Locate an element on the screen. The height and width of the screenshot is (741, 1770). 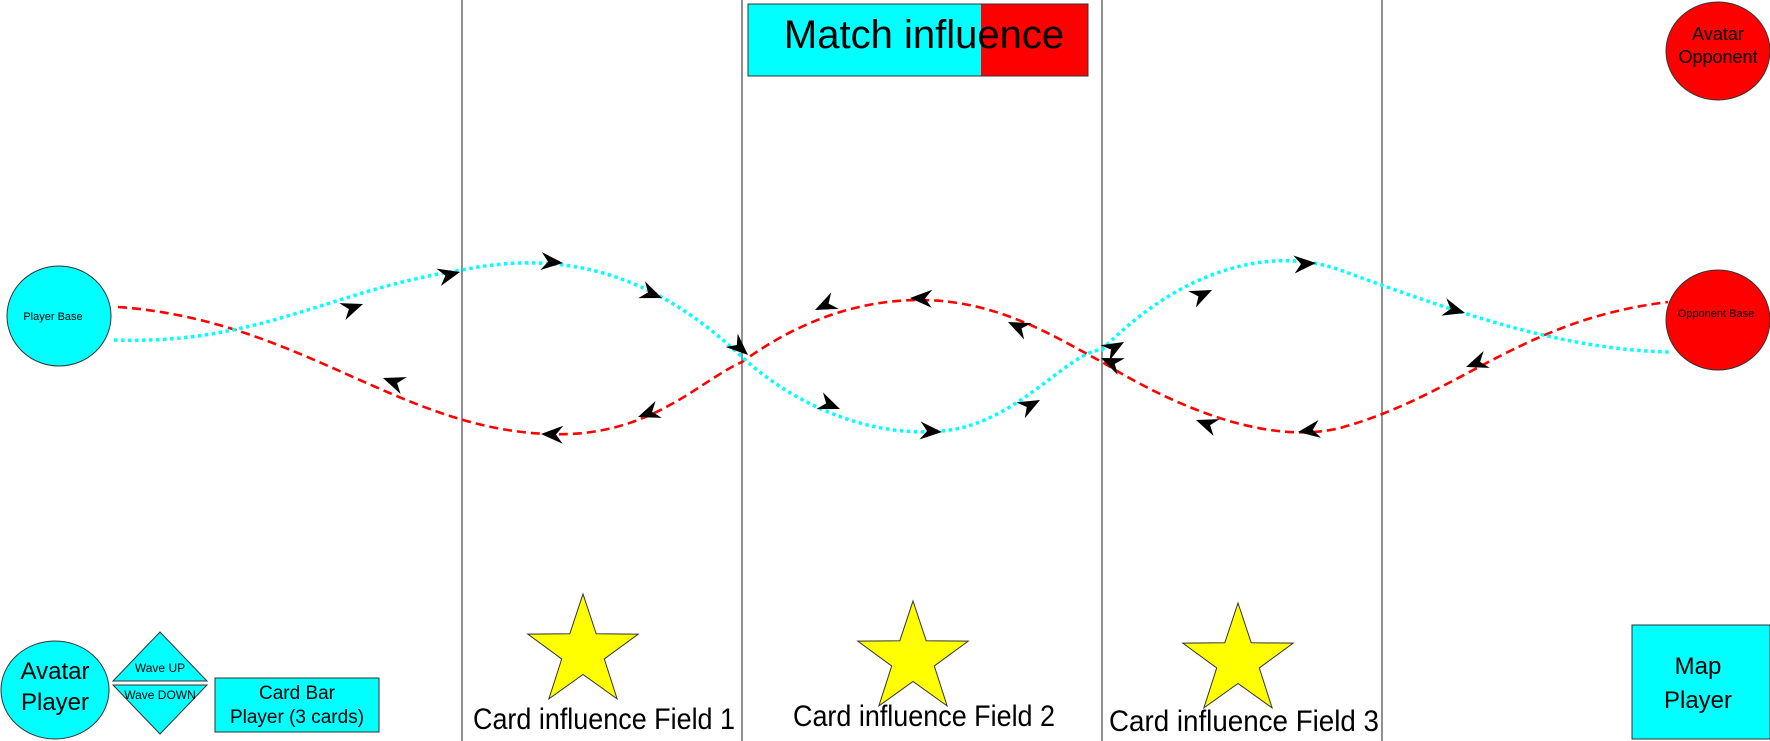
avatar-player-line2: Player is located at coordinates (55, 702).